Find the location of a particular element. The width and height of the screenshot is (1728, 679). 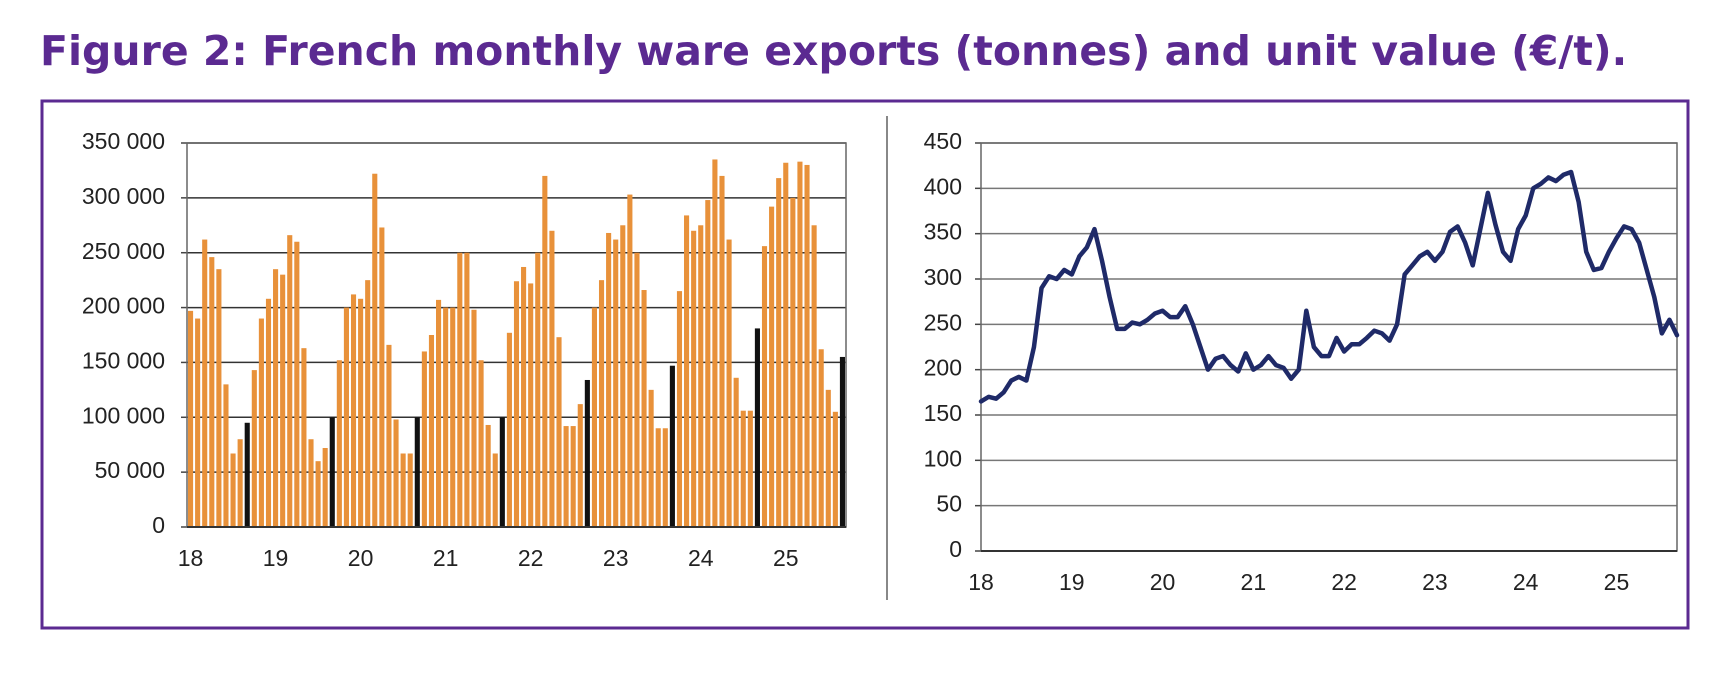

y-tick-label: 150 000 is located at coordinates (123, 361).